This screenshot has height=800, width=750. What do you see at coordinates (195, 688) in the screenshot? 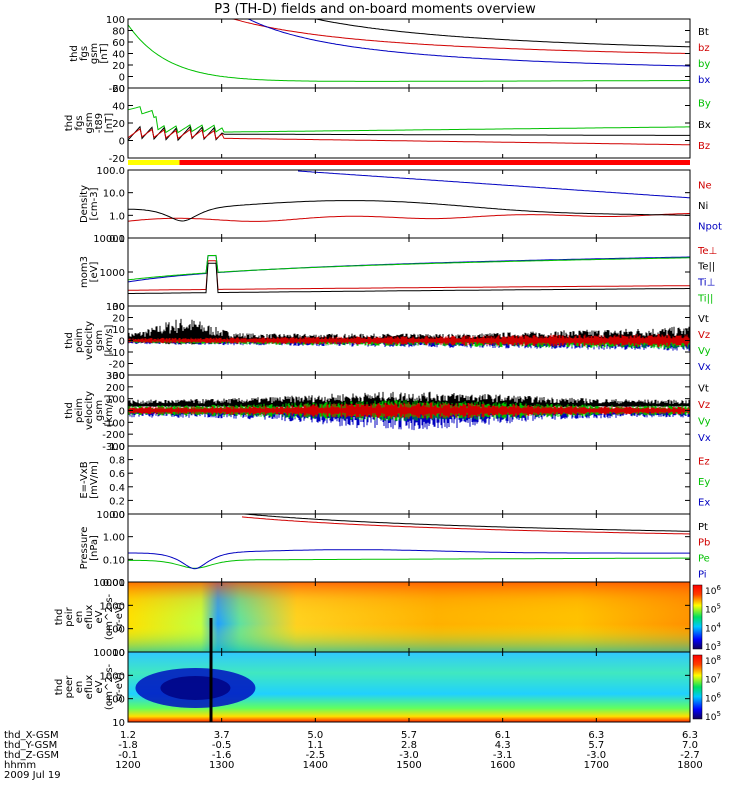
I see `electron-spectrogram-core` at bounding box center [195, 688].